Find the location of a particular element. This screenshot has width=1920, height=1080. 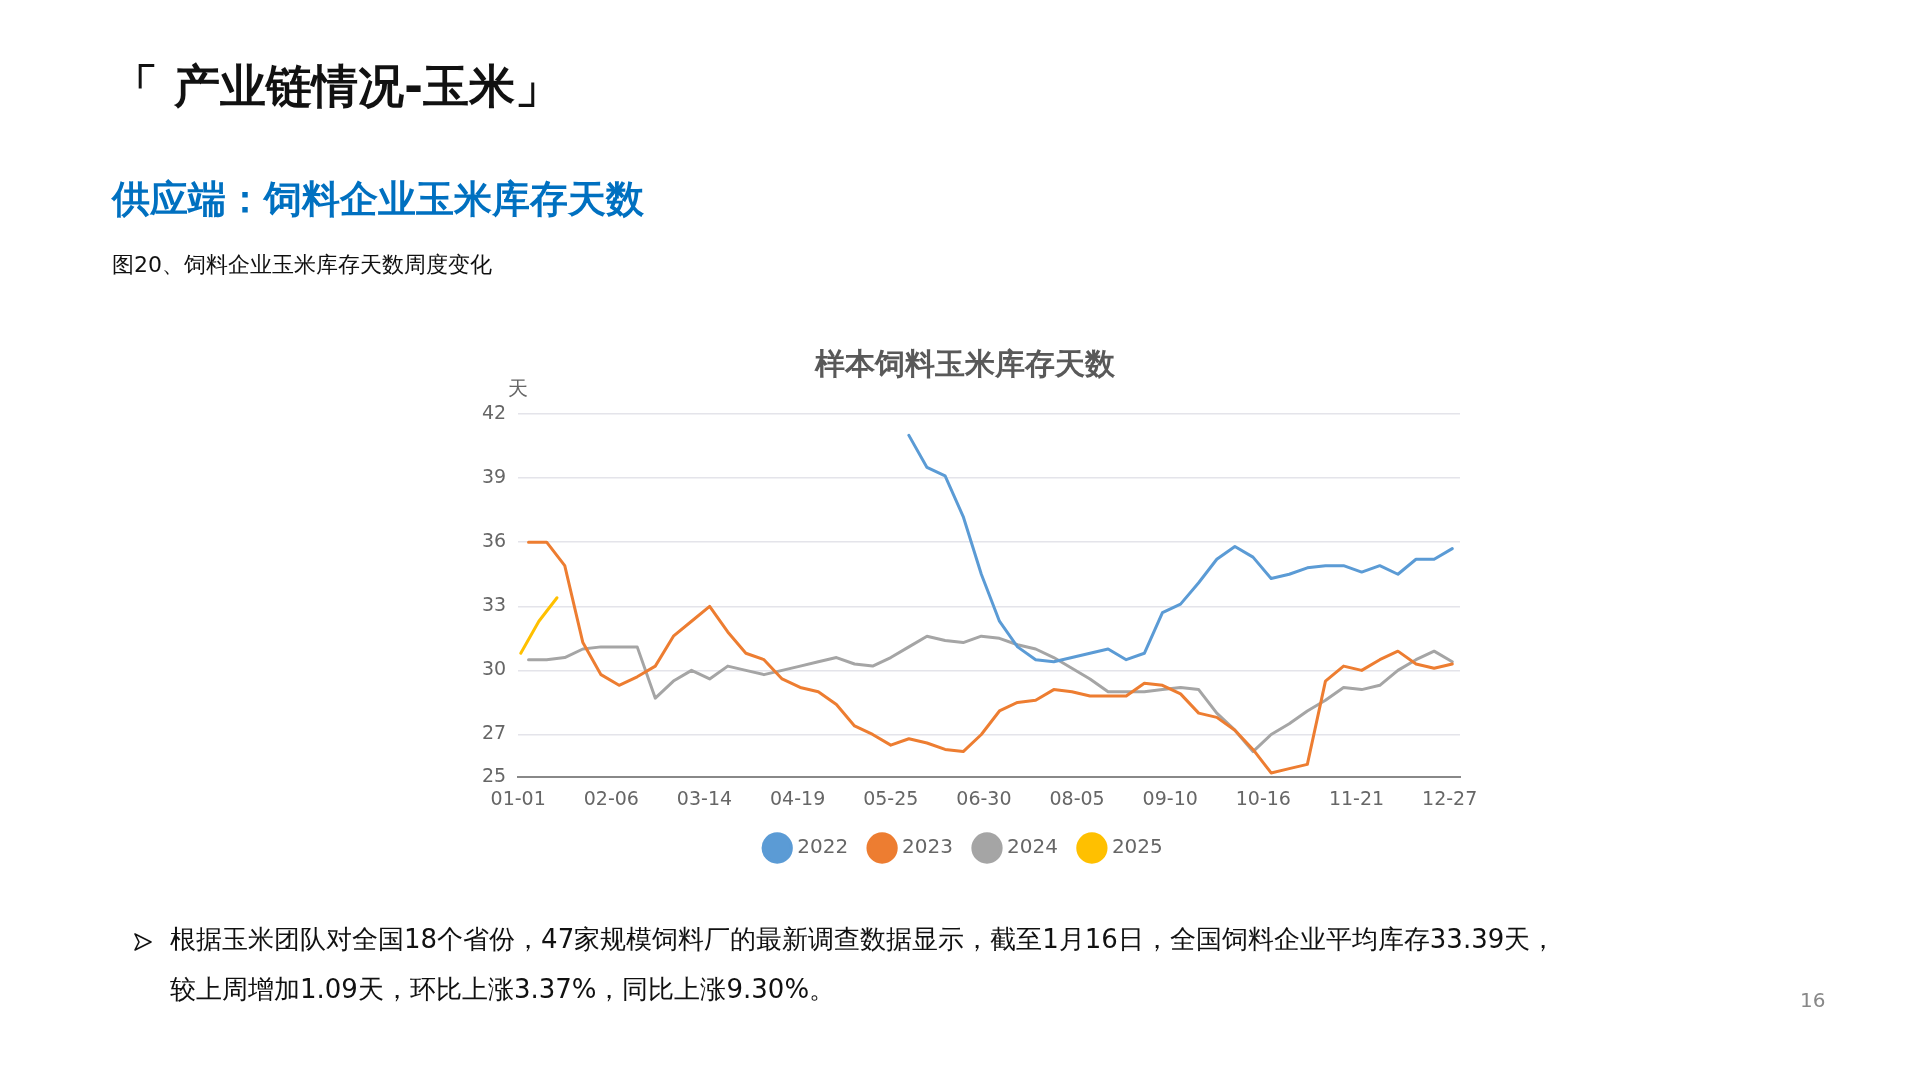

legend-label: 2023 is located at coordinates (928, 846).